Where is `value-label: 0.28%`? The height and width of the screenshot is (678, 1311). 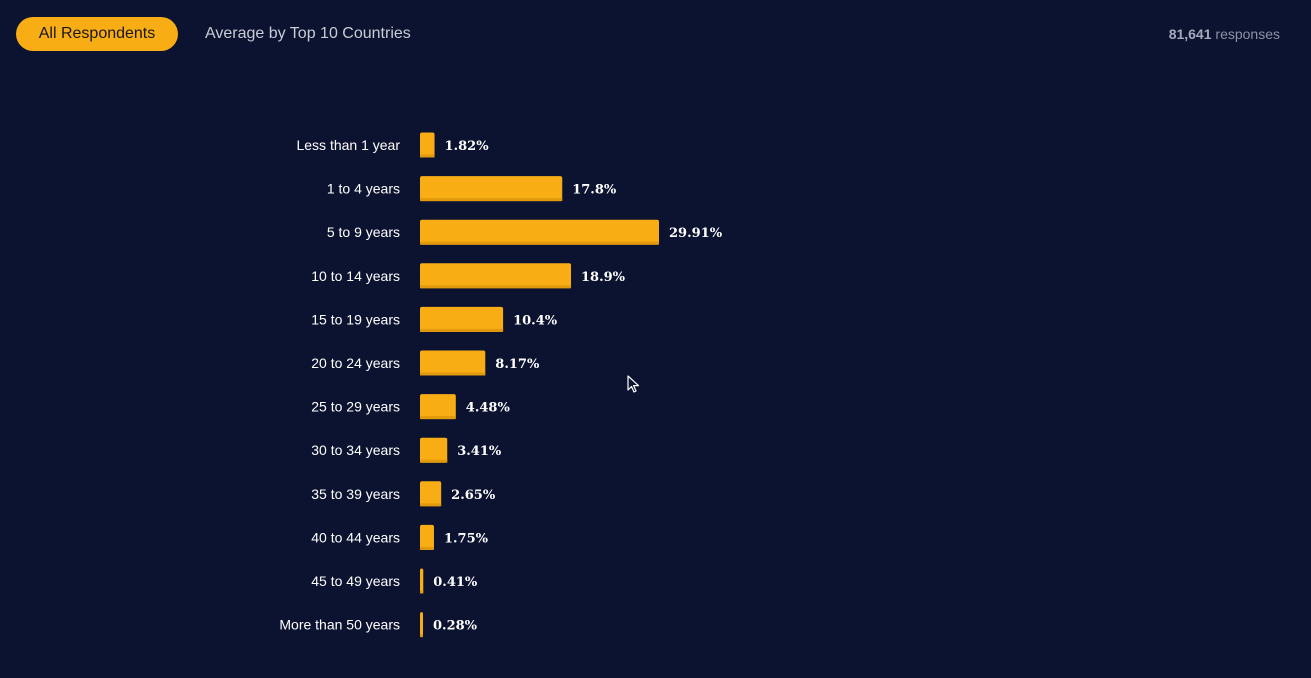
value-label: 0.28% is located at coordinates (455, 626).